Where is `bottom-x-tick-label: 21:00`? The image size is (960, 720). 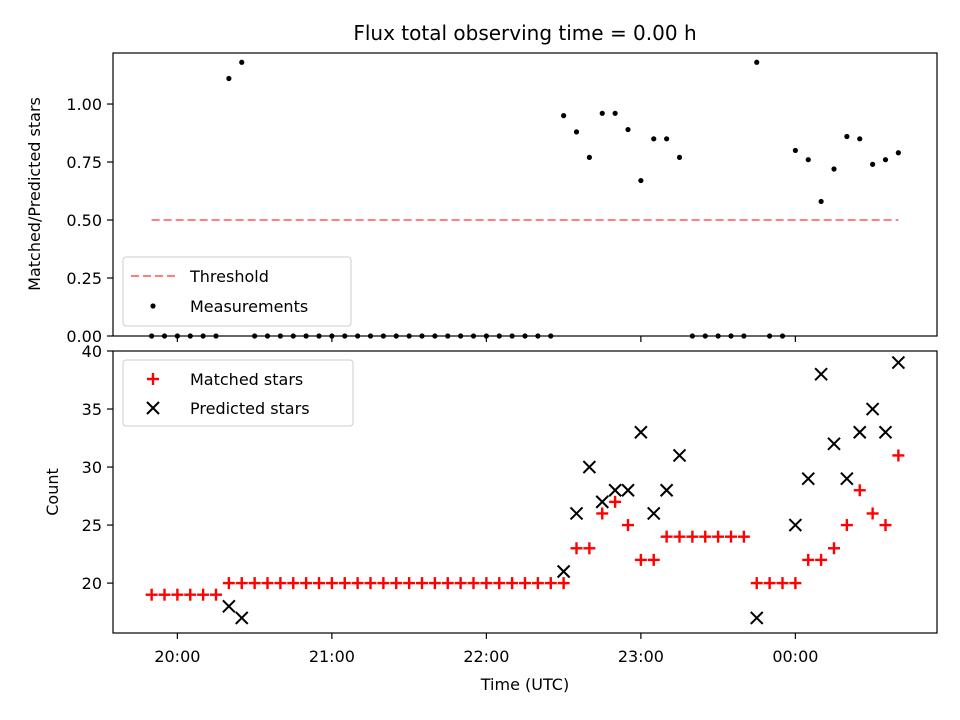
bottom-x-tick-label: 21:00 is located at coordinates (332, 656).